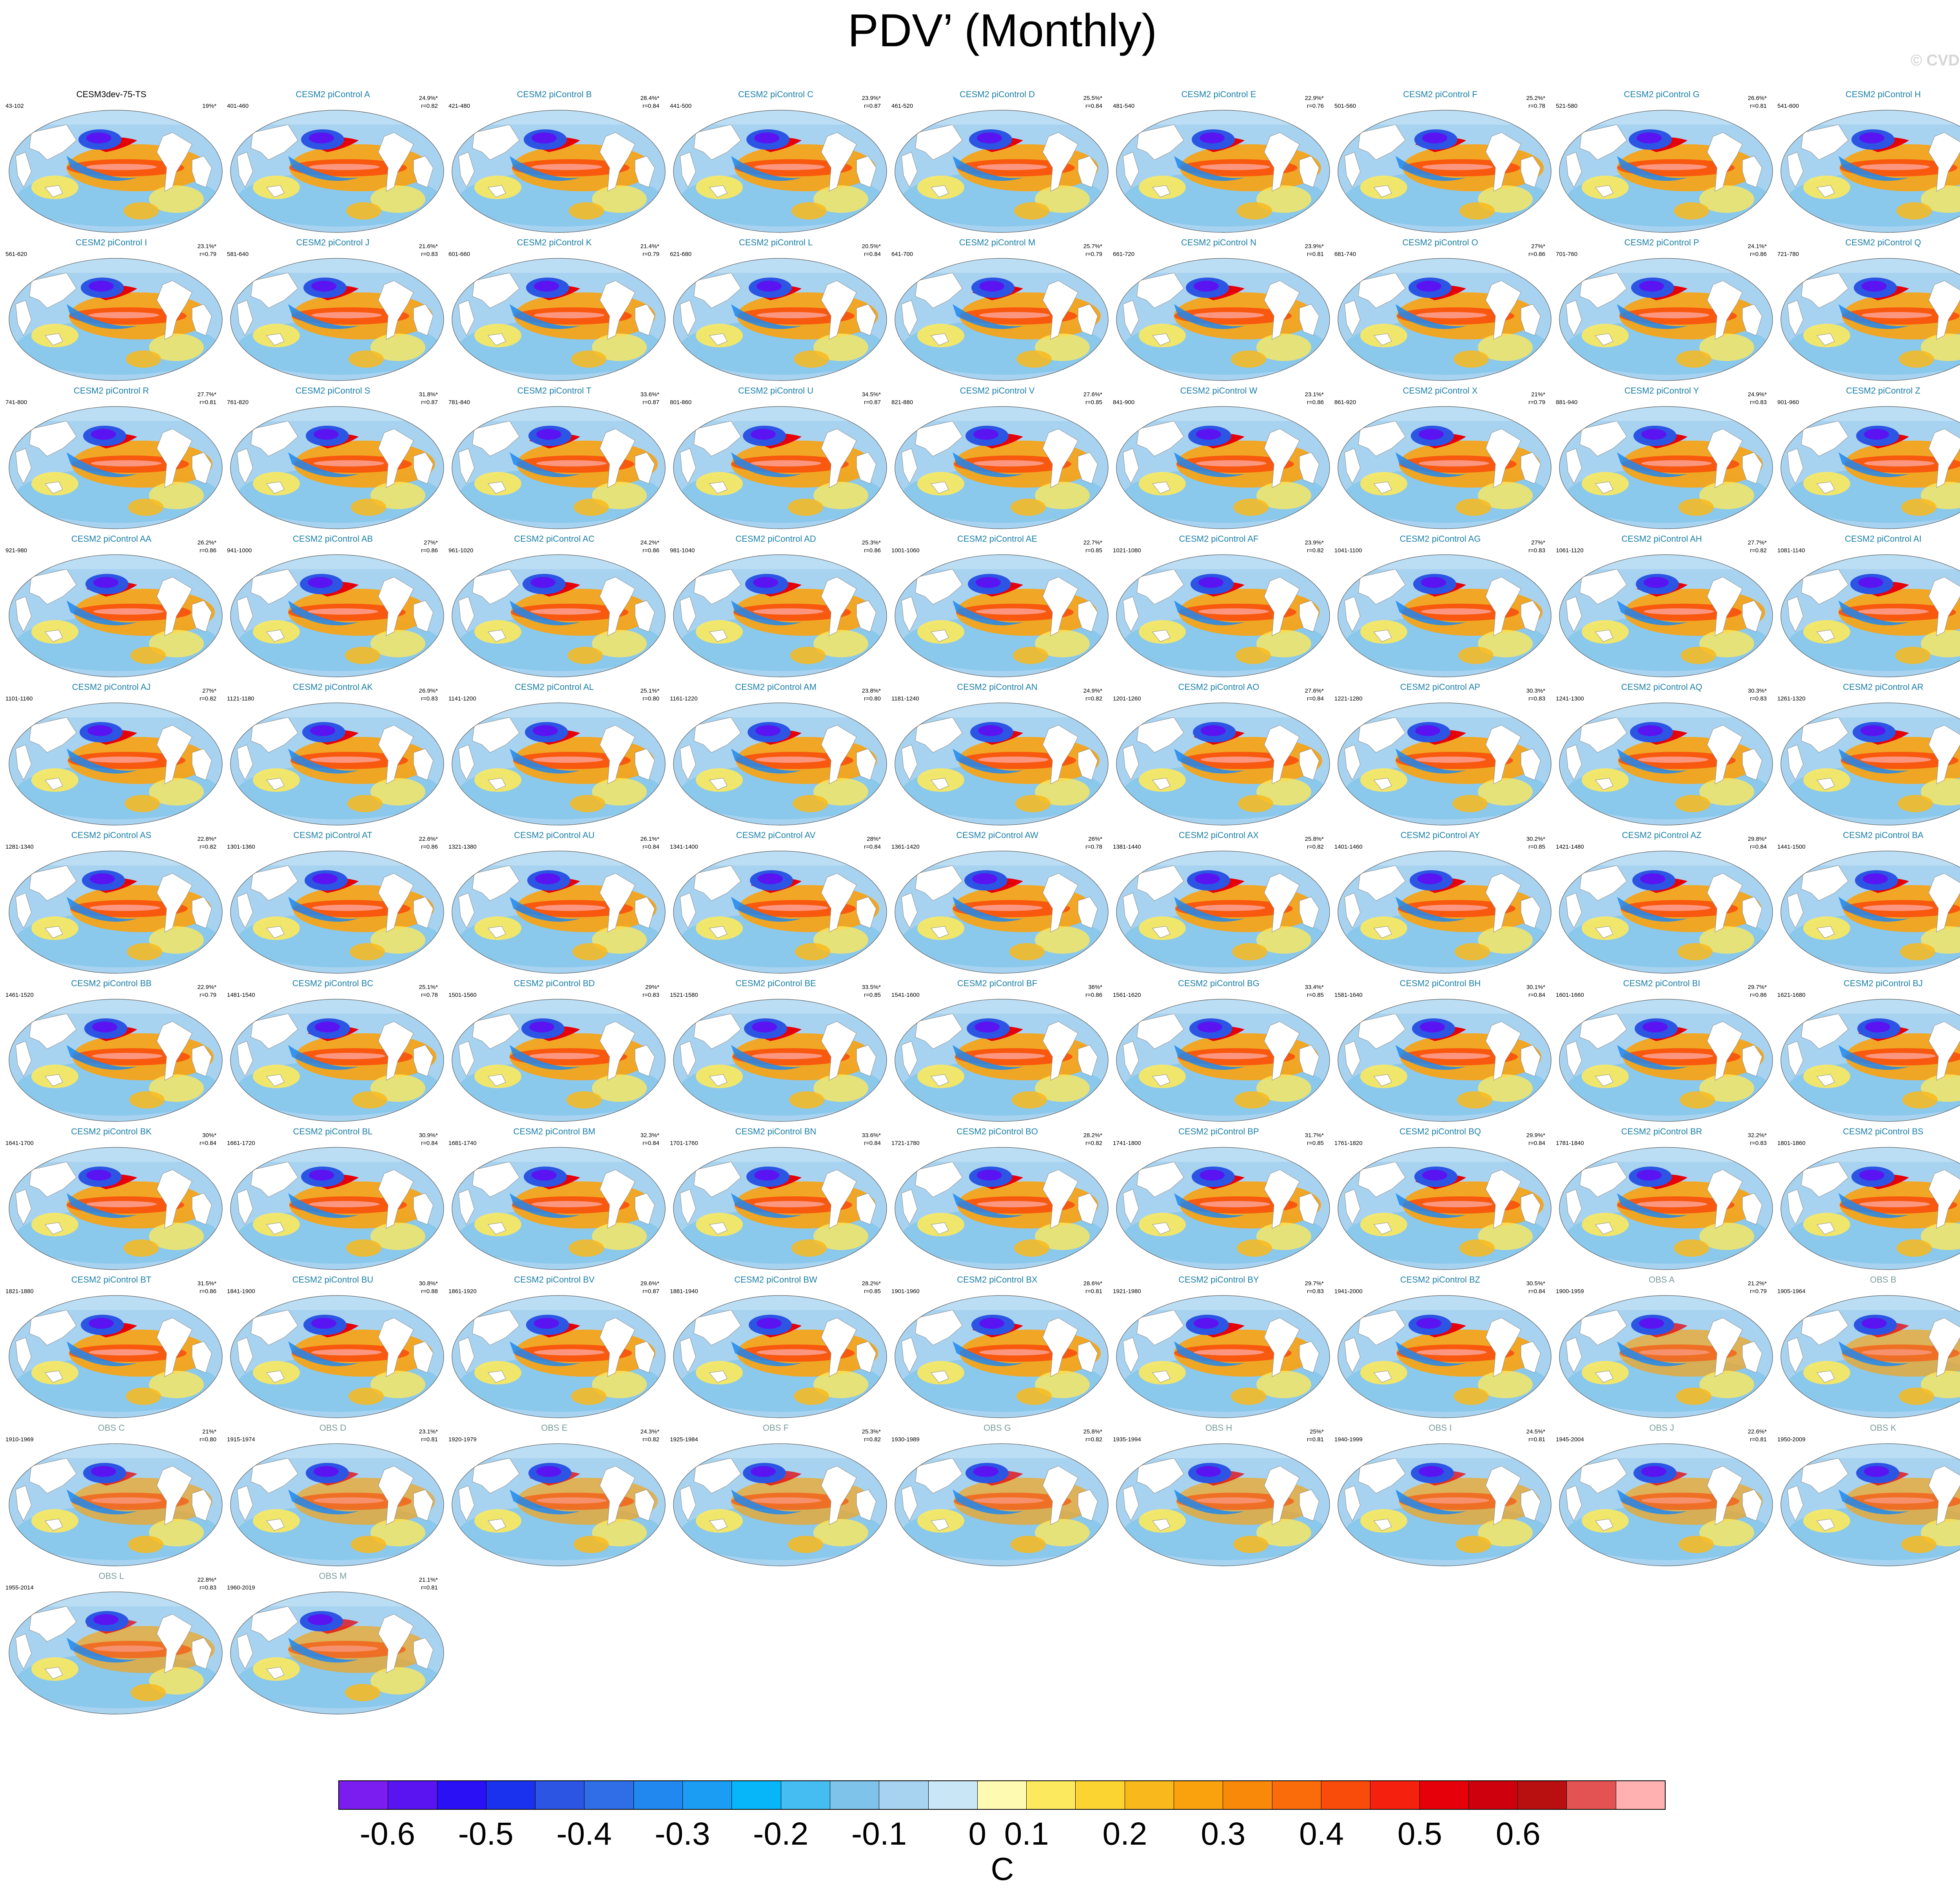  What do you see at coordinates (682, 1834) in the screenshot?
I see `colorbar-tick-label: -0.3` at bounding box center [682, 1834].